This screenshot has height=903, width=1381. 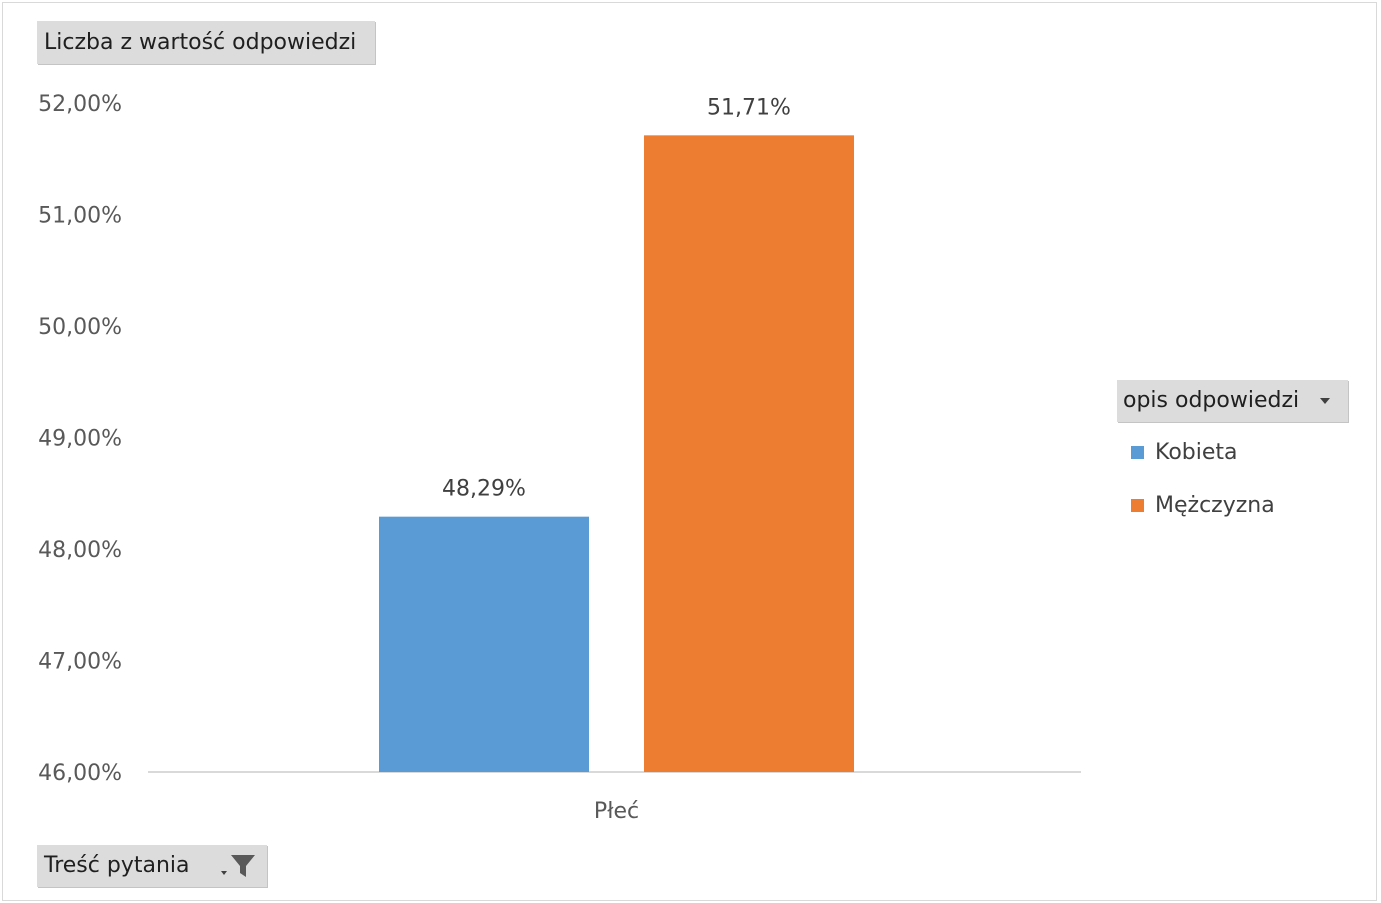 I want to click on filter-field-label: Treść pytania, so click(x=117, y=865).